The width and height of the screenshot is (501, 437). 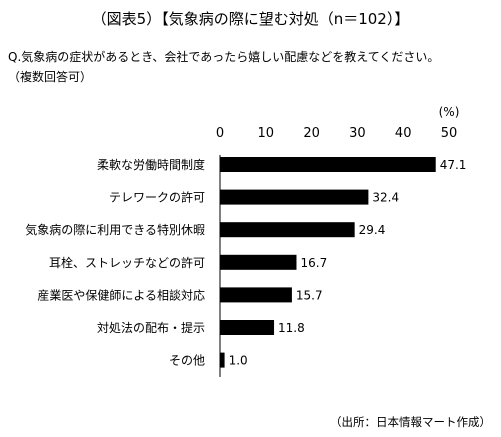 What do you see at coordinates (220, 133) in the screenshot?
I see `x-tick-label: 0` at bounding box center [220, 133].